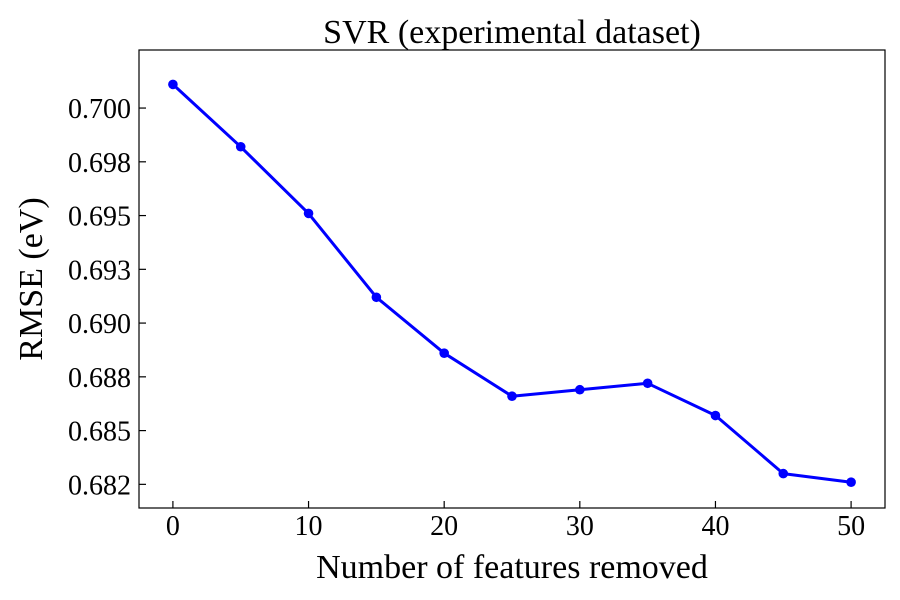 This screenshot has width=900, height=600. Describe the element at coordinates (99, 324) in the screenshot. I see `y-tick-label: 0.690` at that location.